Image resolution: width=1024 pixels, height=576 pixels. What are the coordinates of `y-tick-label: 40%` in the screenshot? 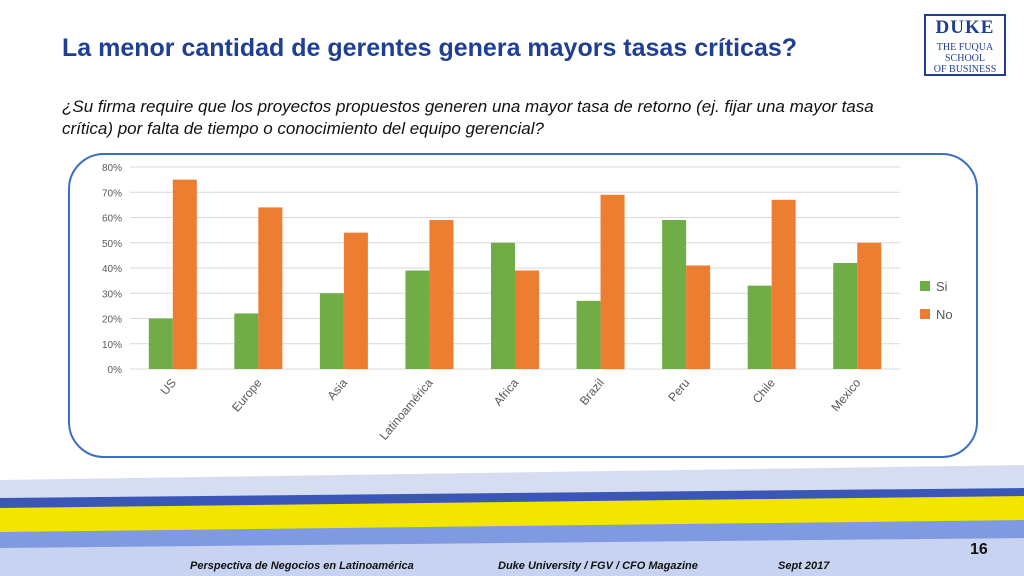 It's located at (112, 269).